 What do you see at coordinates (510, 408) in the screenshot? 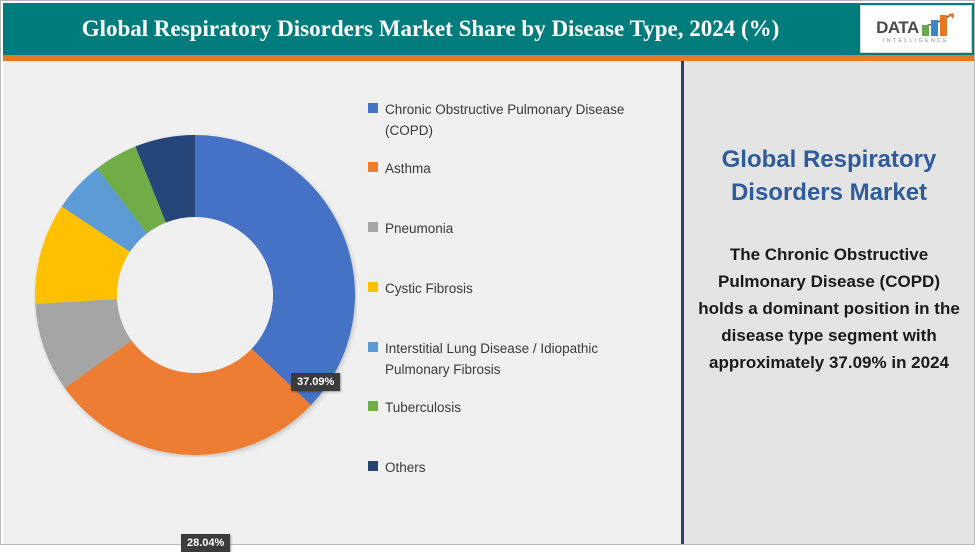
I see `legend-item-tuberculosis: Tuberculosis` at bounding box center [510, 408].